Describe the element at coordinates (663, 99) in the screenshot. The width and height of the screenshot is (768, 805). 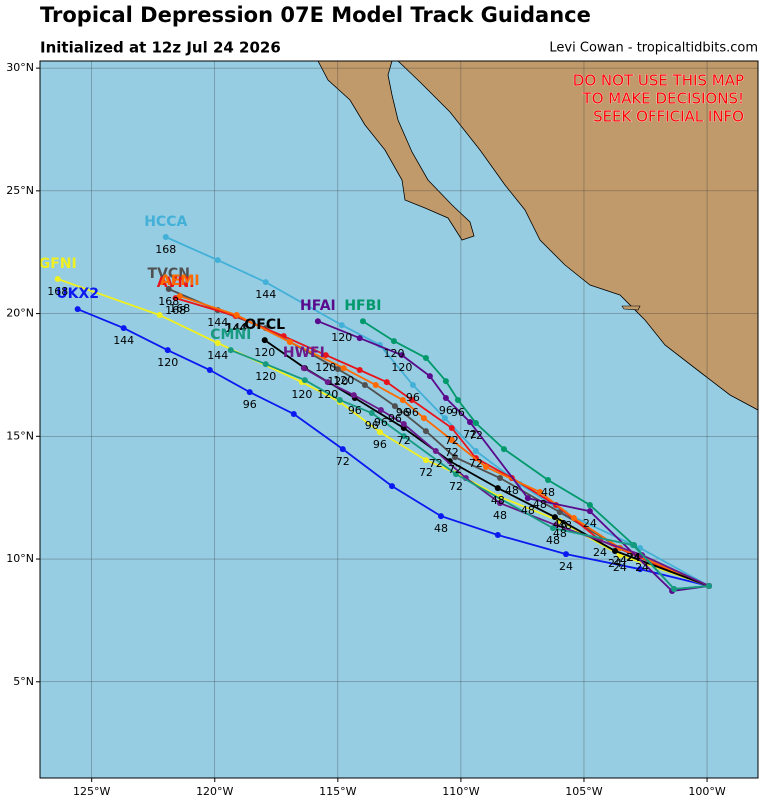
I see `warning-line: TO MAKE DECISIONS!` at that location.